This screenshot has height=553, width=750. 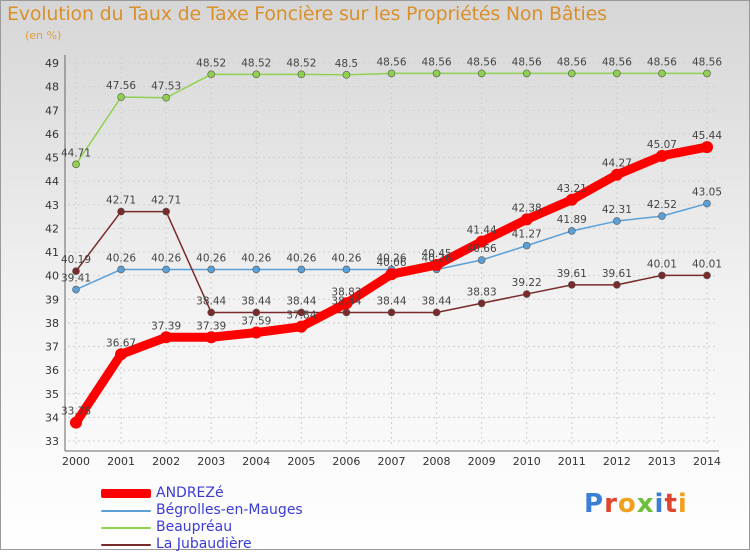 I want to click on x-tick-label: 2004, so click(x=256, y=461).